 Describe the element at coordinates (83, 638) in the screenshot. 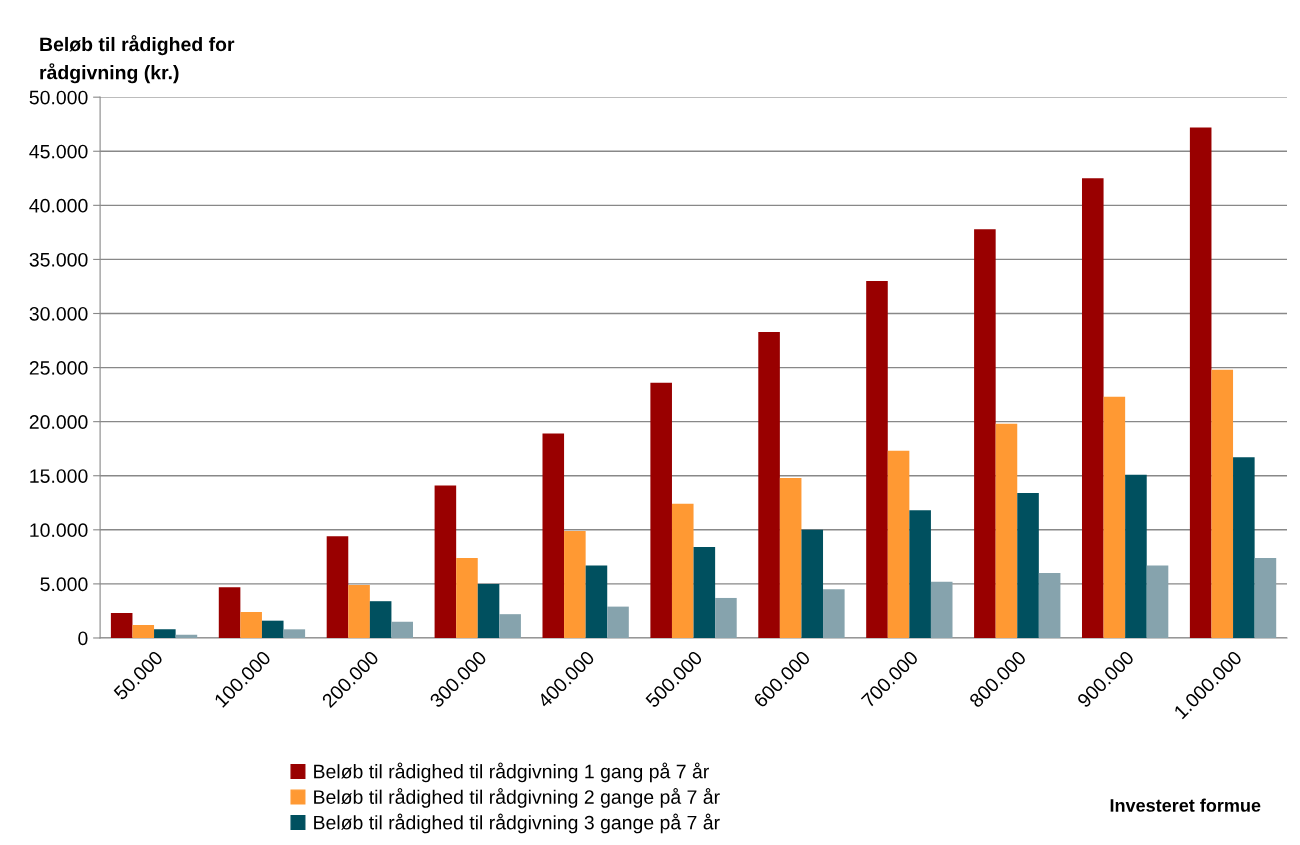

I see `y-tick-label: 0` at that location.